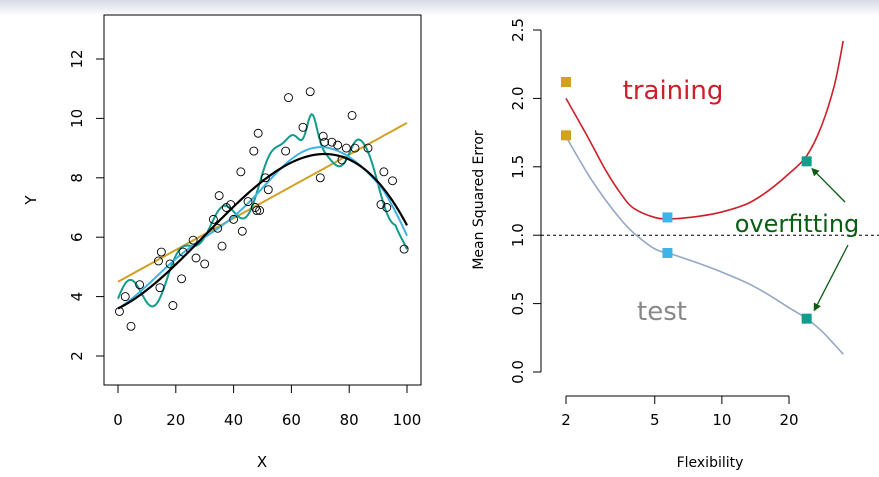  What do you see at coordinates (291, 420) in the screenshot?
I see `left-x-tick-label: 60` at bounding box center [291, 420].